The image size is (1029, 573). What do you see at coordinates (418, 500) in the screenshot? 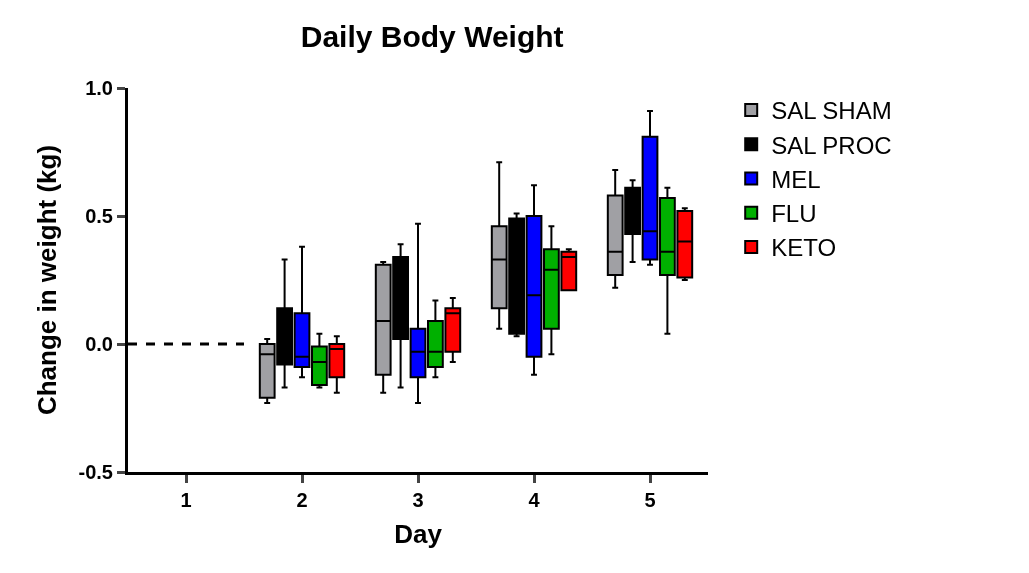
I see `x-tick-label: 3` at bounding box center [418, 500].